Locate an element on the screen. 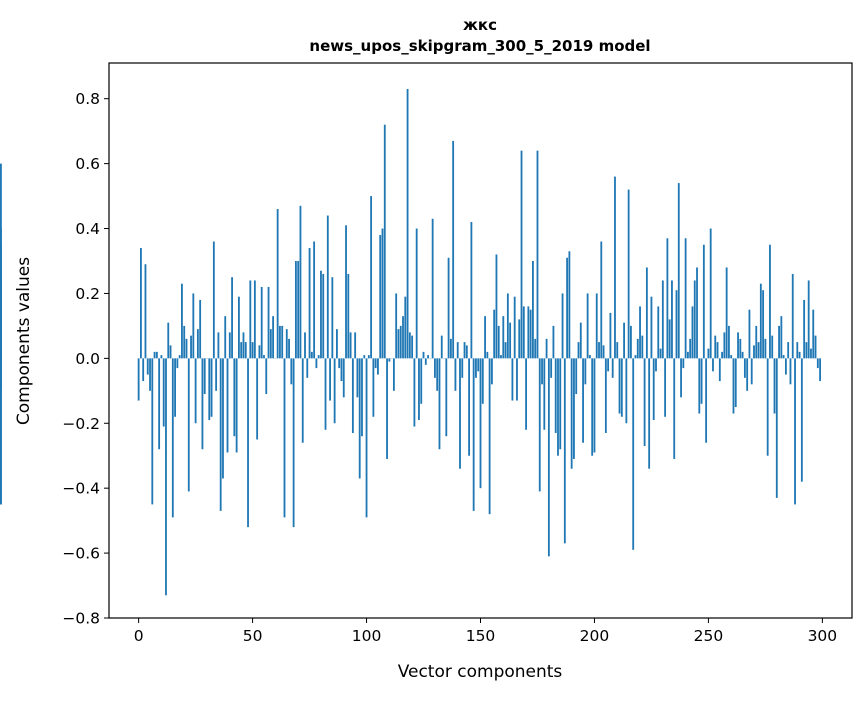 This screenshot has height=701, width=867. x-tick-label: 100 is located at coordinates (367, 636).